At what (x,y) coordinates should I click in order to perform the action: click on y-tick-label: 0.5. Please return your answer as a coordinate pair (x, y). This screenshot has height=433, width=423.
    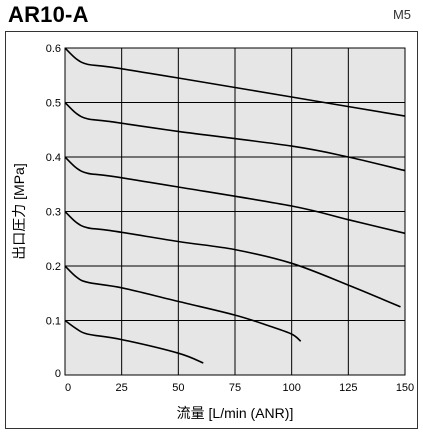
    Looking at the image, I should click on (53, 104).